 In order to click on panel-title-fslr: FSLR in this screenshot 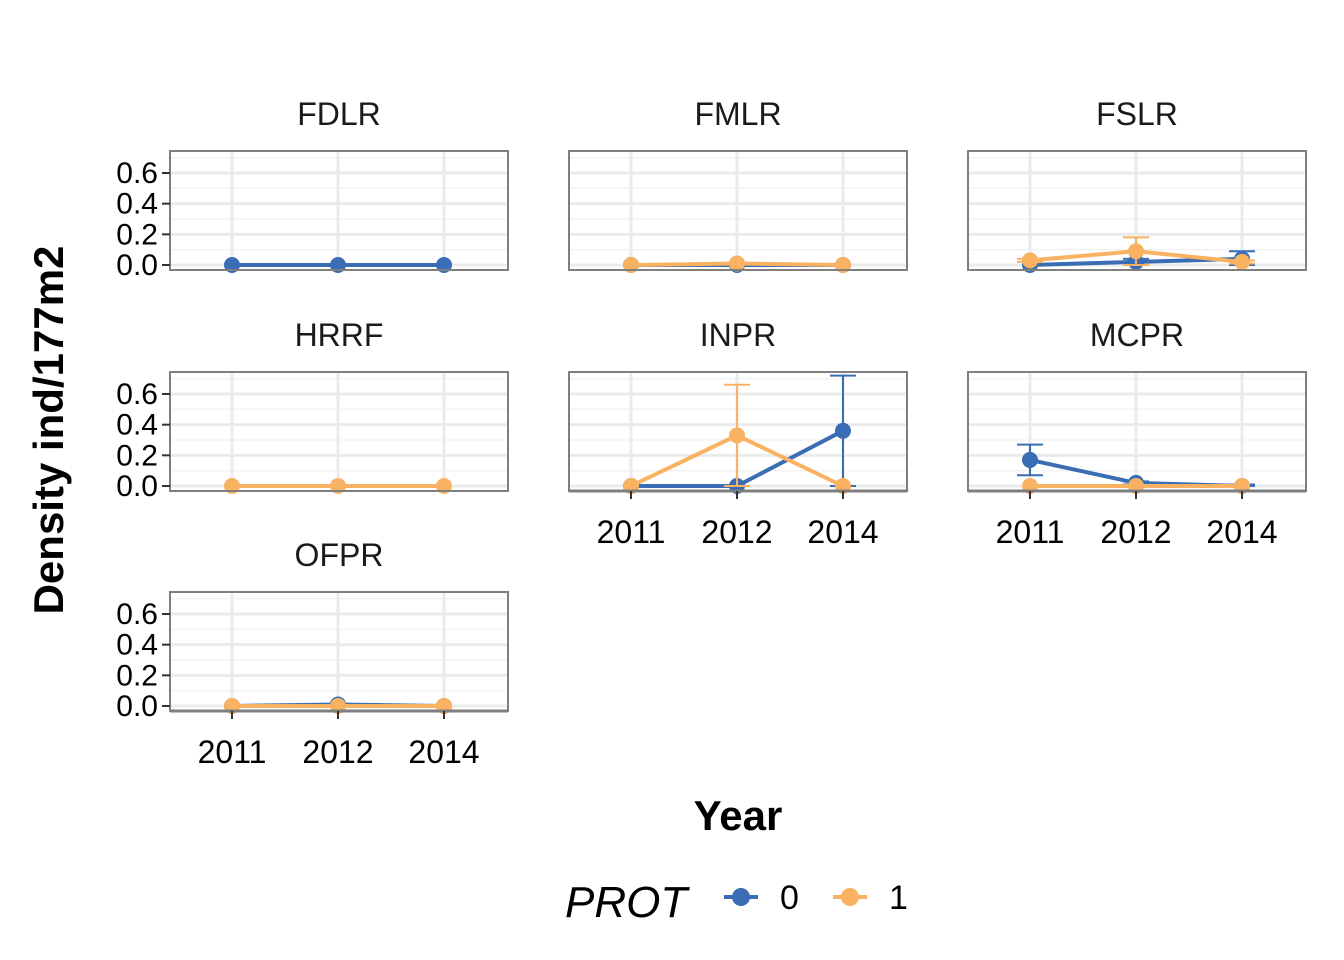, I will do `click(1137, 114)`.